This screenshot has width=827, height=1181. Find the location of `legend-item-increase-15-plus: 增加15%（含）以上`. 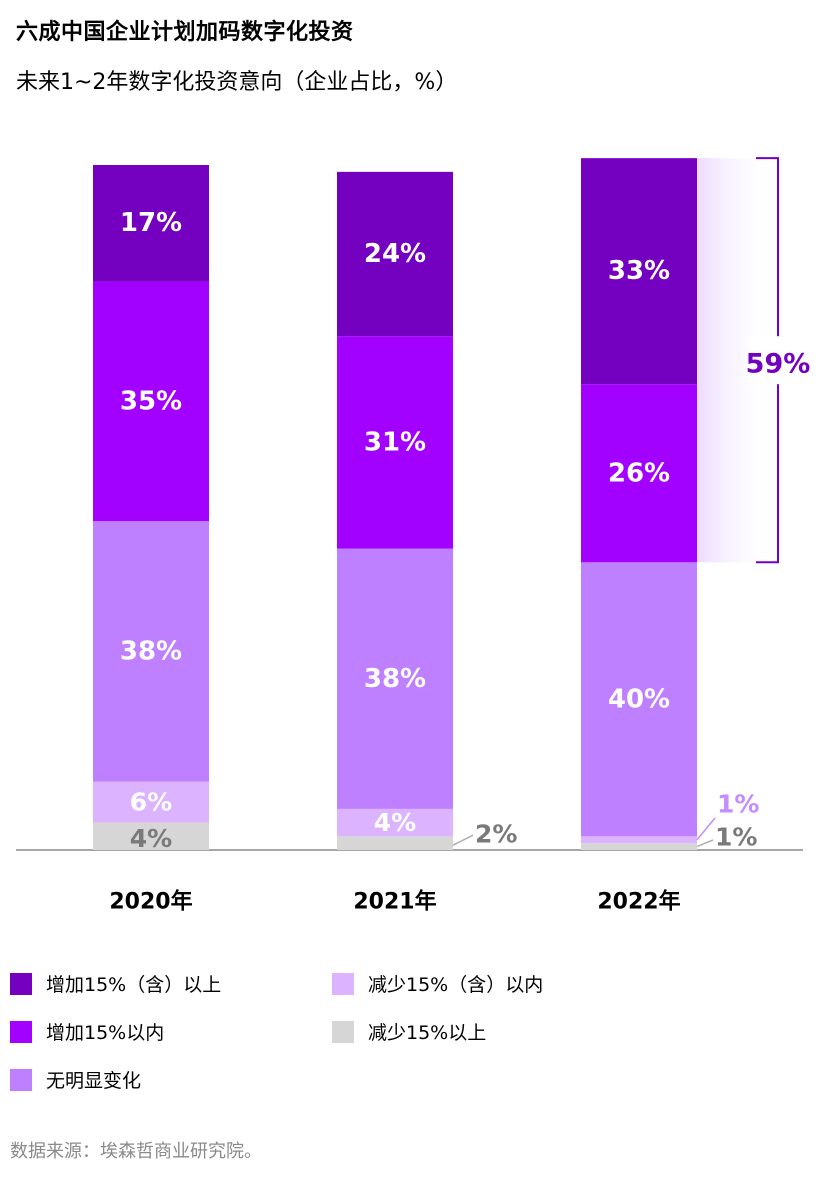

legend-item-increase-15-plus: 增加15%（含）以上 is located at coordinates (115, 983).